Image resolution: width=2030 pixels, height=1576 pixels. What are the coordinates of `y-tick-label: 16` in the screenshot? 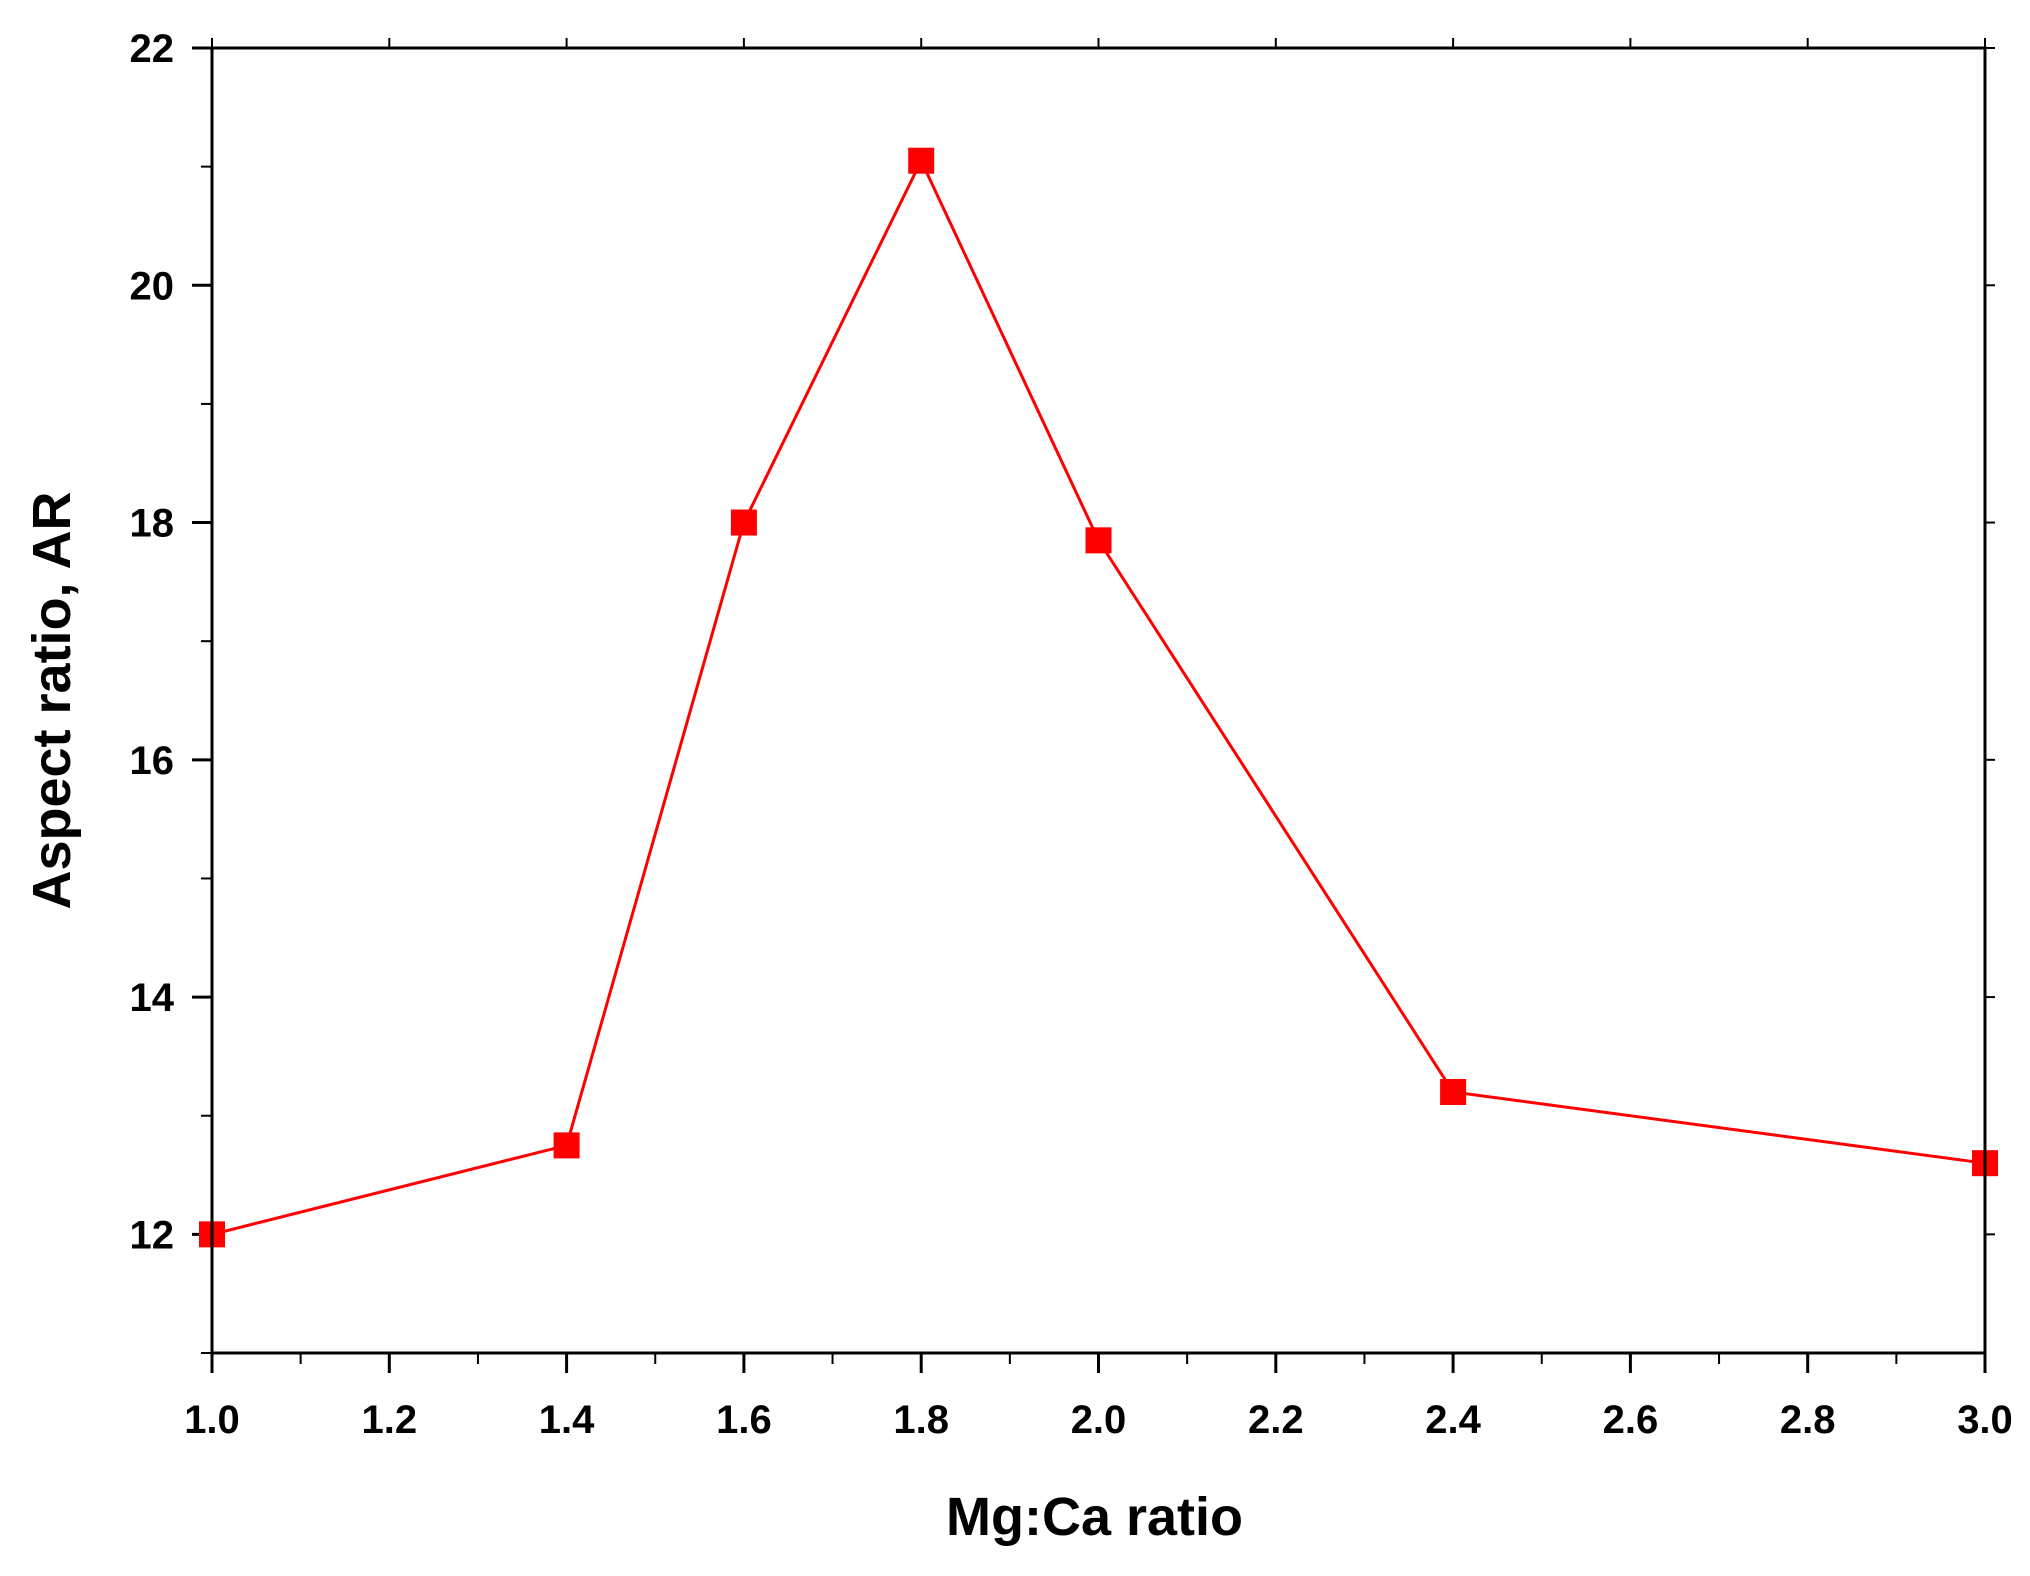 It's located at (152, 761).